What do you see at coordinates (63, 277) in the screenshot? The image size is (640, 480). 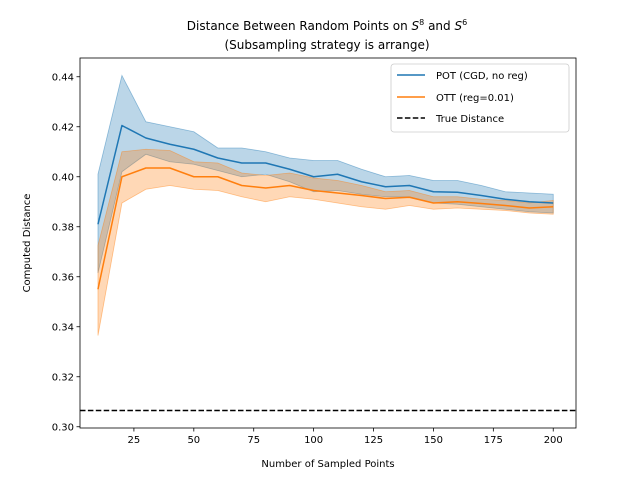 I see `y-tick-label-0.36: 0.36` at bounding box center [63, 277].